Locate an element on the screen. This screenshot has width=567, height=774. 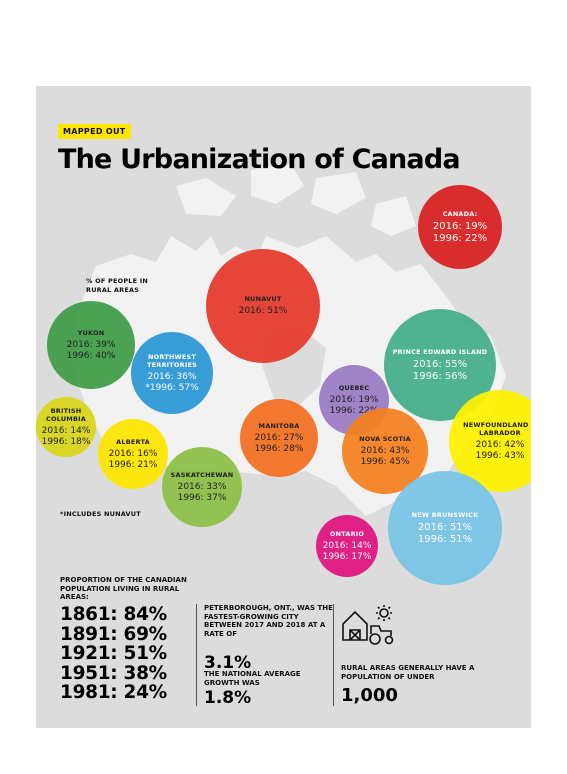
value-2016: 2016: 16% is located at coordinates (133, 453).